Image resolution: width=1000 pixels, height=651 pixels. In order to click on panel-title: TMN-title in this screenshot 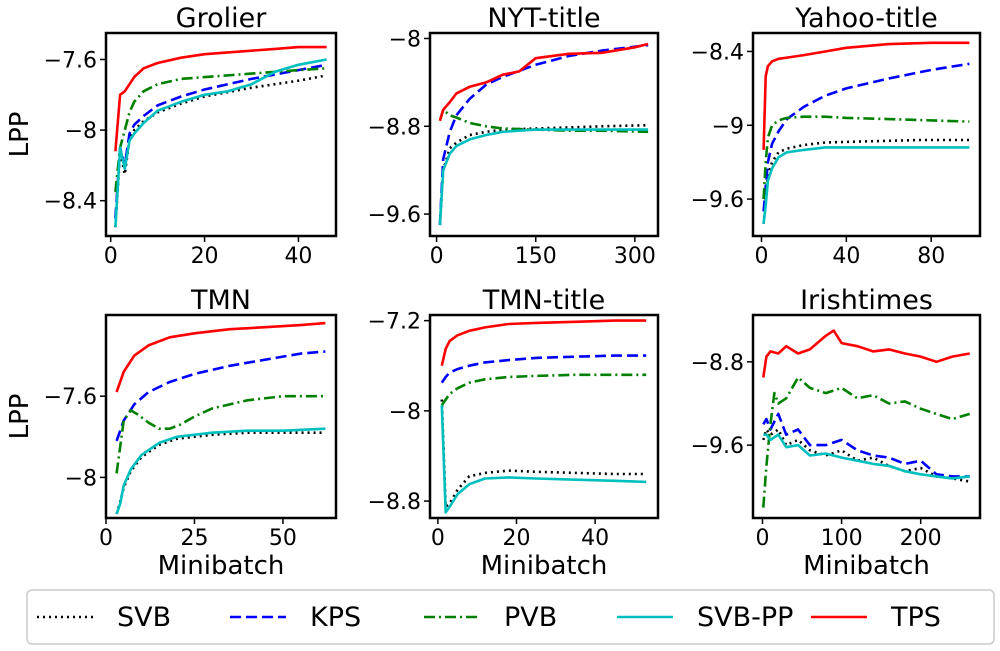, I will do `click(544, 300)`.